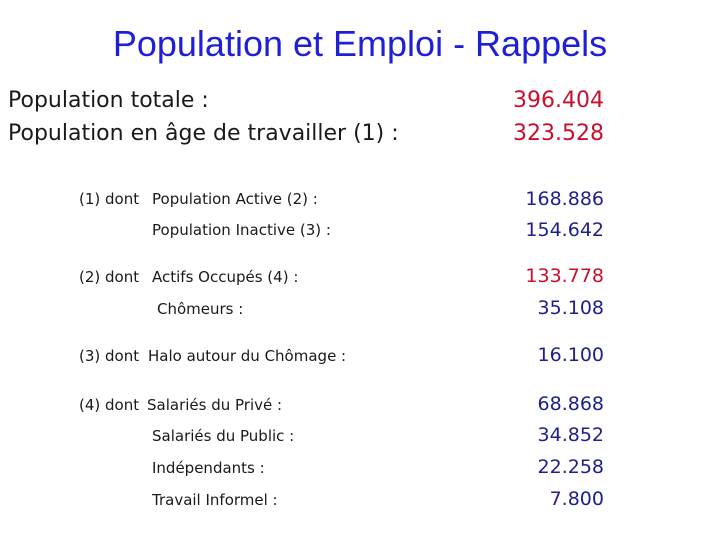 The height and width of the screenshot is (540, 720). What do you see at coordinates (109, 405) in the screenshot?
I see `group4-prefix: (4) dont` at bounding box center [109, 405].